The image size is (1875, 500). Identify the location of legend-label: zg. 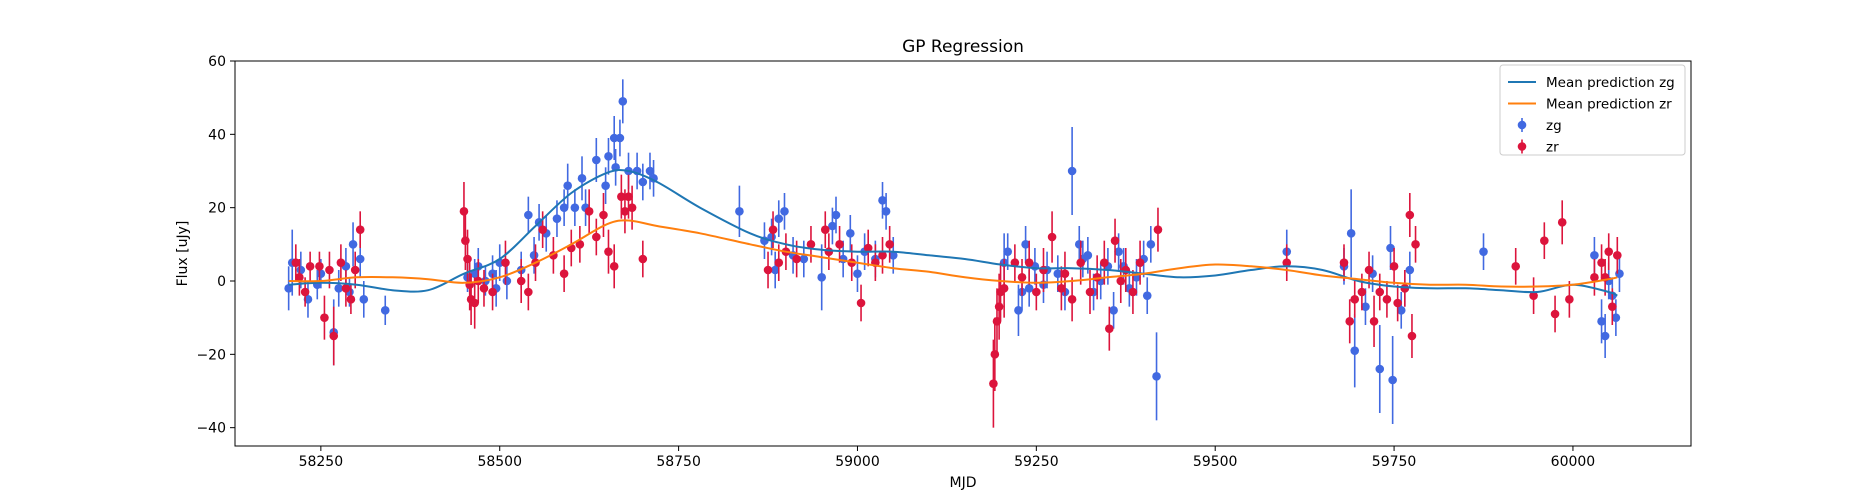
(1554, 126).